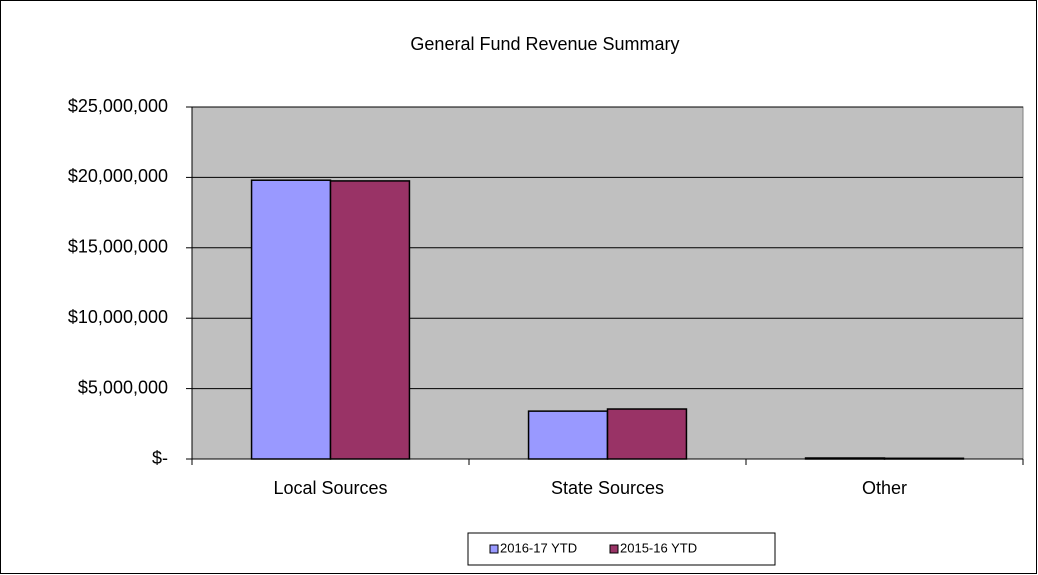 The image size is (1038, 575). I want to click on chart-title: General Fund Revenue Summary, so click(544, 44).